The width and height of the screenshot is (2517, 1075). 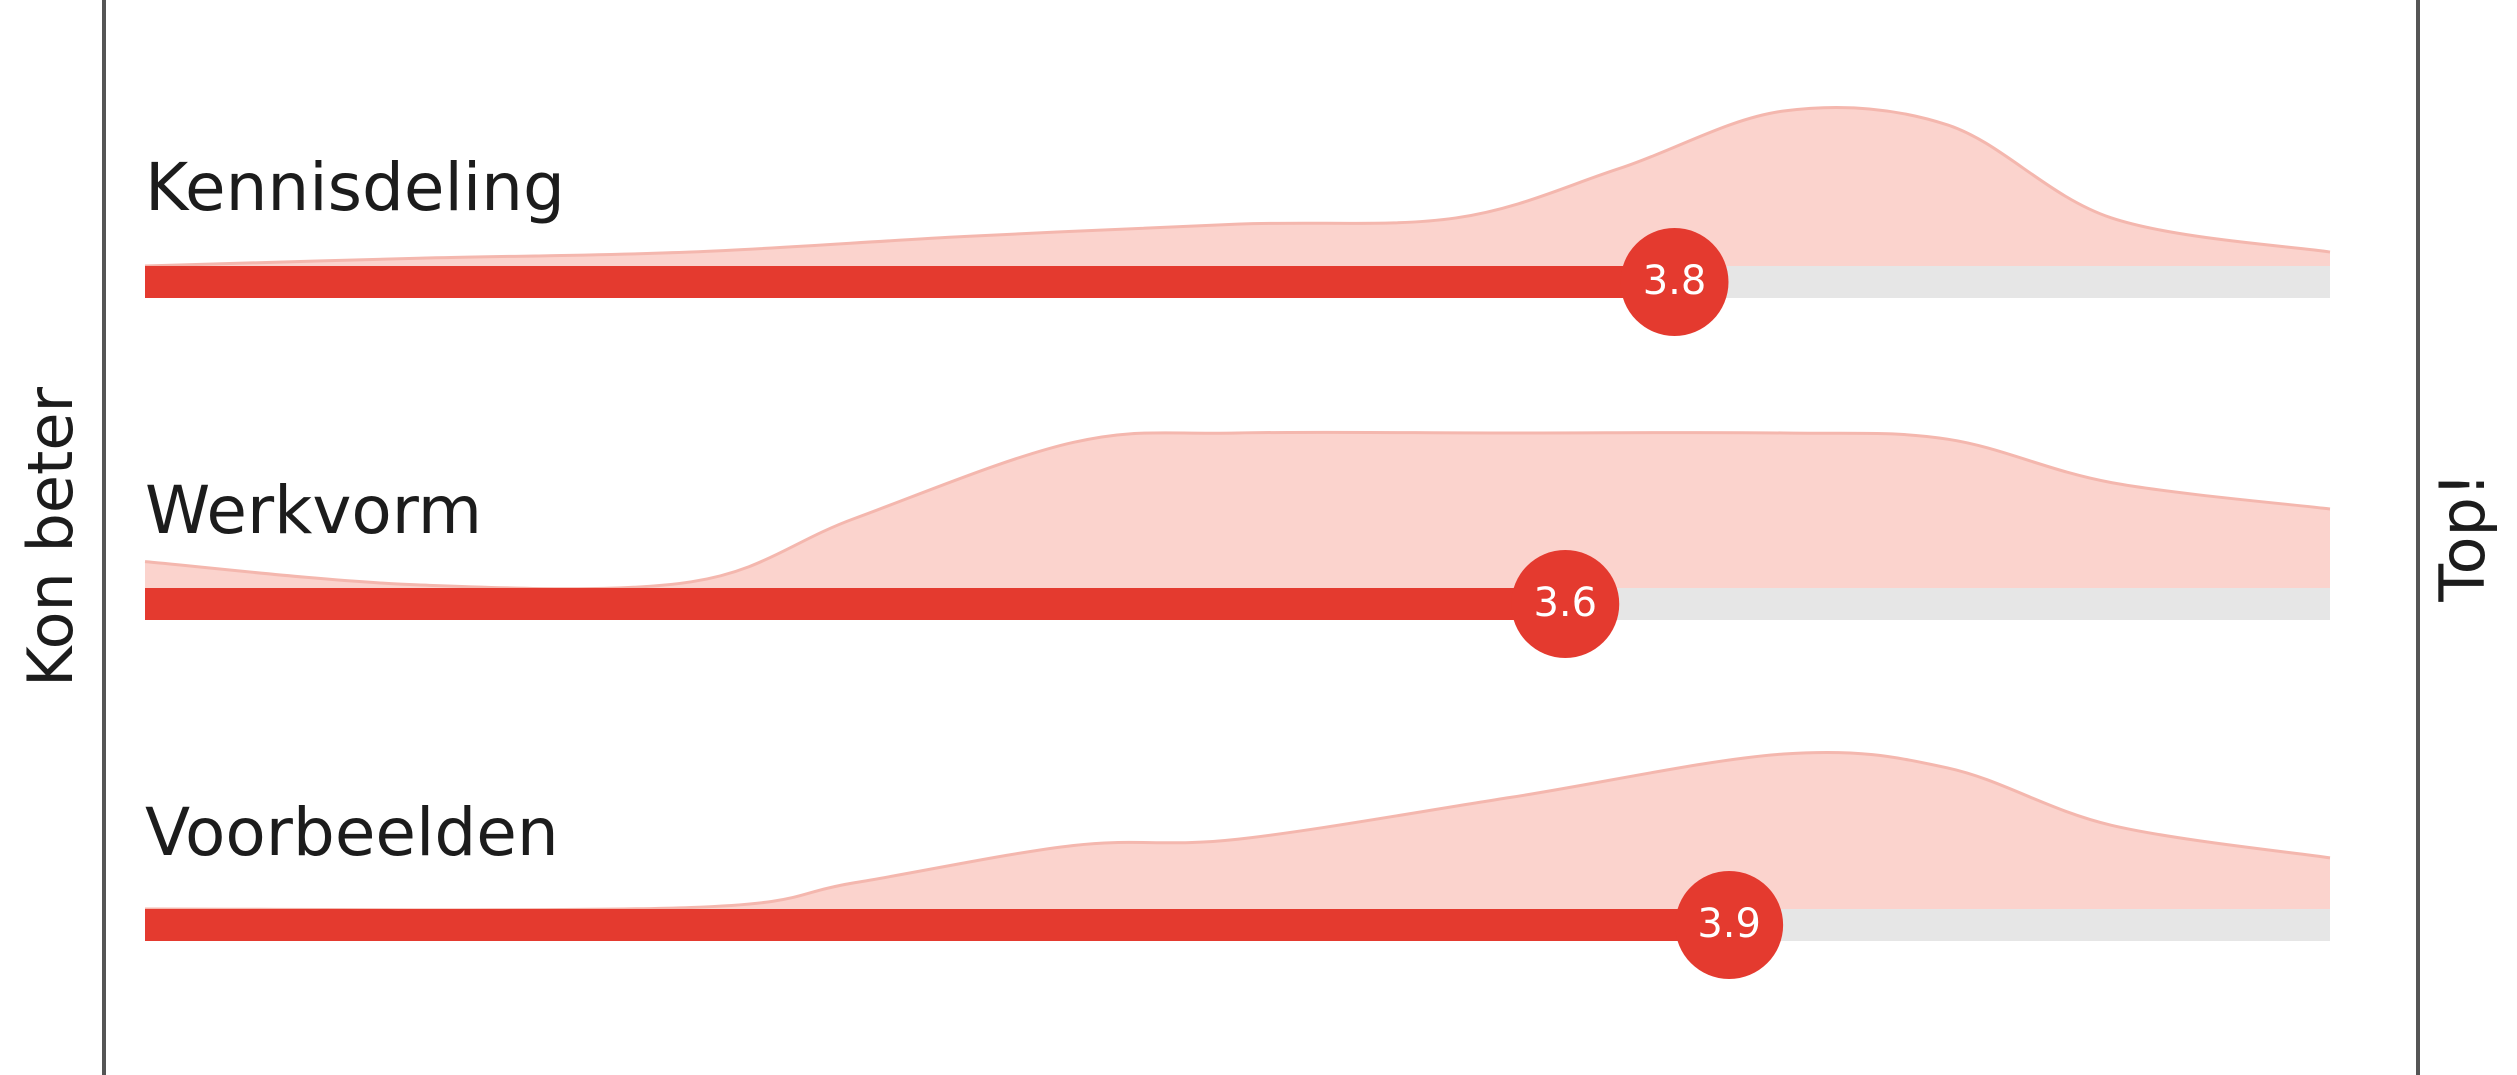 What do you see at coordinates (355, 187) in the screenshot?
I see `category-label-kennisdeling: Kennisdeling` at bounding box center [355, 187].